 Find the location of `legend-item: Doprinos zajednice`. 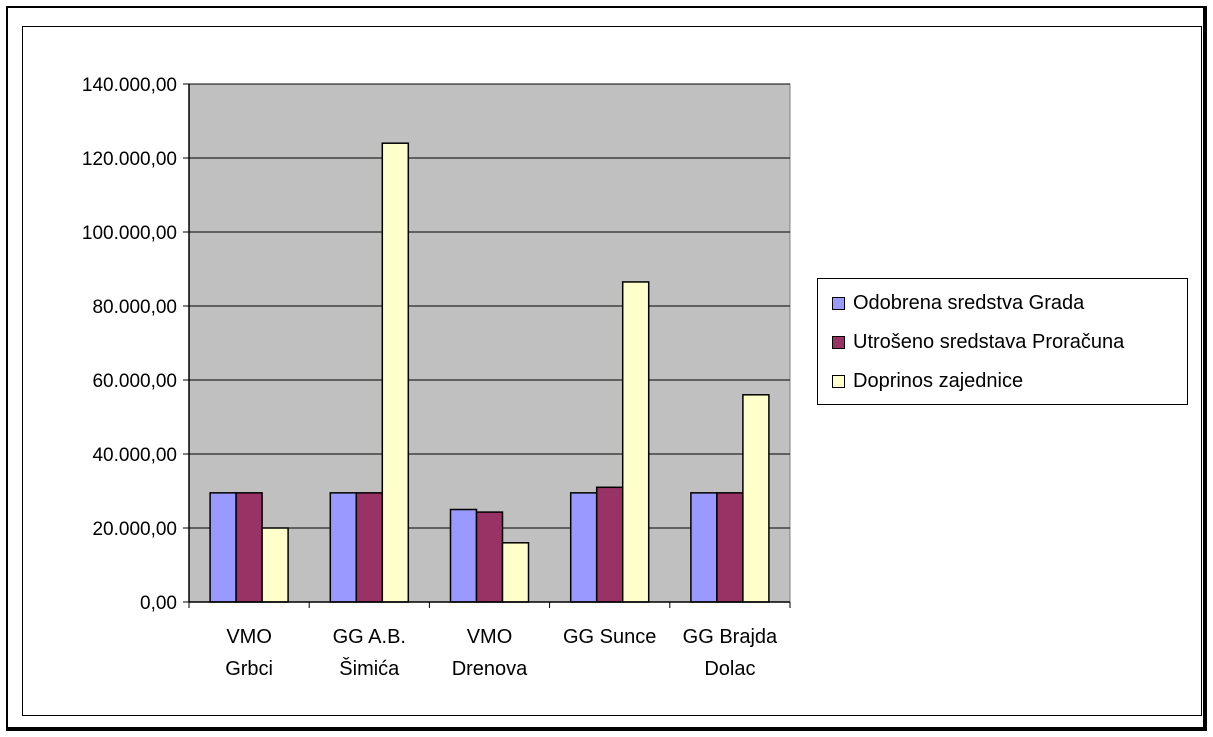

legend-item: Doprinos zajednice is located at coordinates (927, 381).